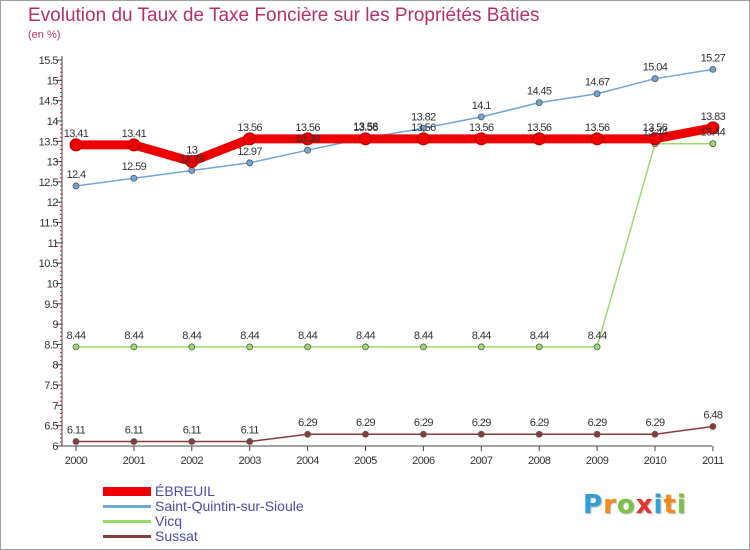 The image size is (750, 550). I want to click on y-tick-label: 15, so click(53, 81).